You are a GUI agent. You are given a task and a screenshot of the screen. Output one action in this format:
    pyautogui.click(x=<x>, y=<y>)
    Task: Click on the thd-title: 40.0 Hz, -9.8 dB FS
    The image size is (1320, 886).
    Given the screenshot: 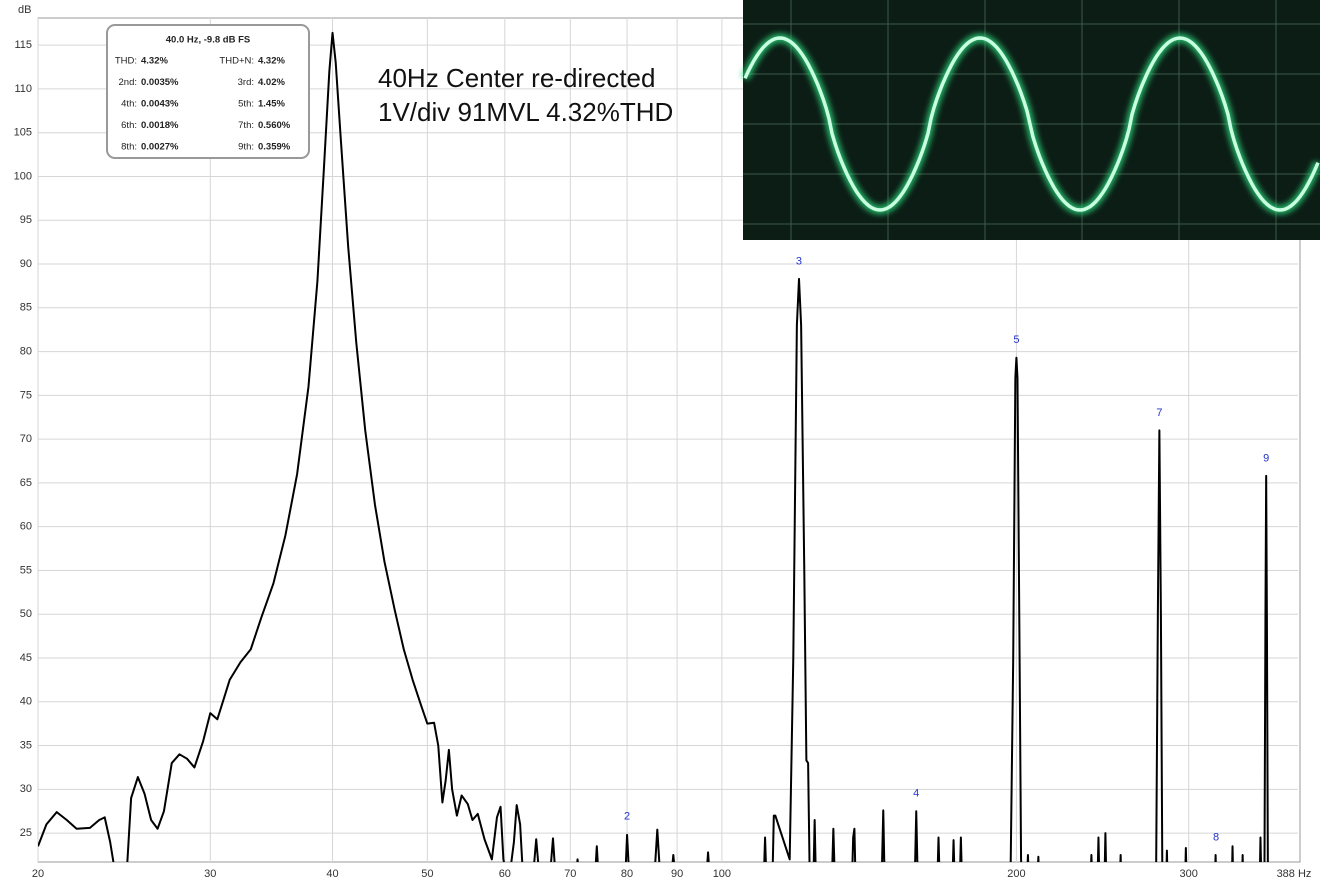 What is the action you would take?
    pyautogui.click(x=208, y=40)
    